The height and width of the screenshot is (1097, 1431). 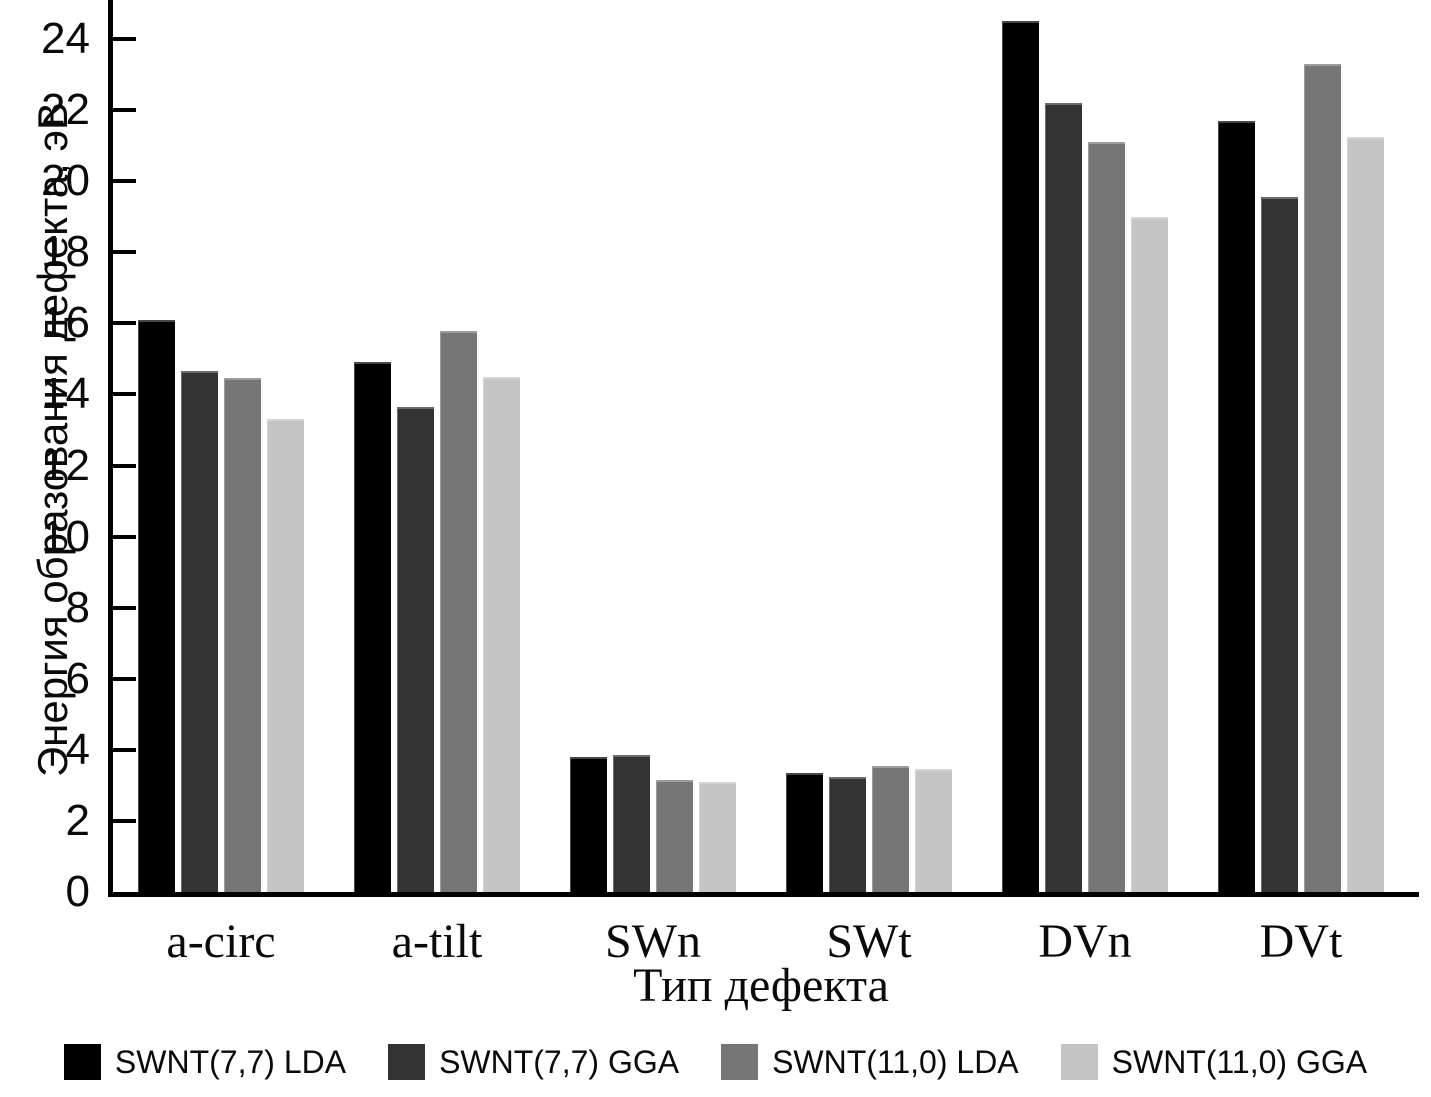 I want to click on y-tick-label-24: 24, so click(x=65, y=39).